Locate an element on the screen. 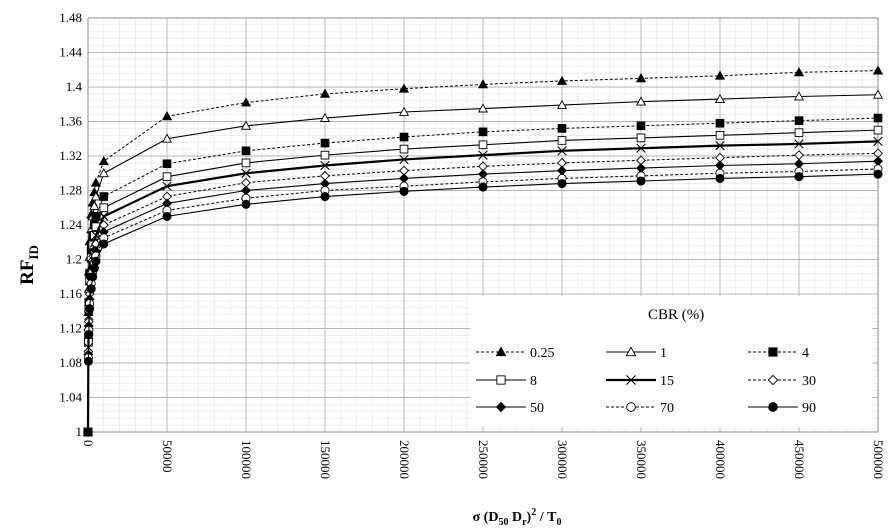 The height and width of the screenshot is (530, 888). legend-label: 50 is located at coordinates (537, 408).